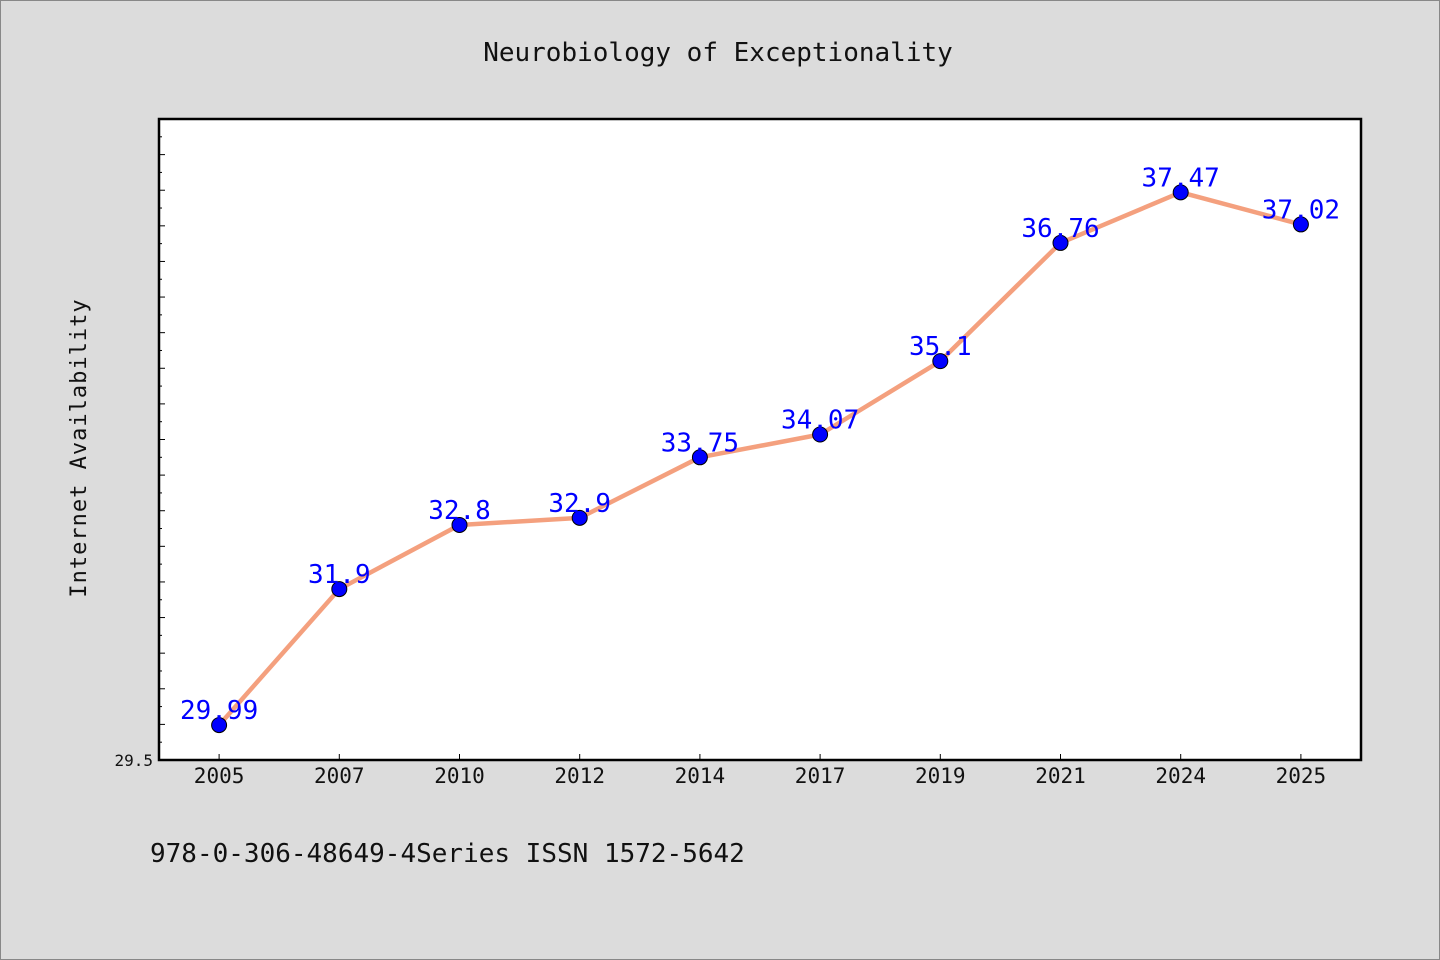 The image size is (1440, 960). Describe the element at coordinates (1180, 776) in the screenshot. I see `x-tick-label: 2024` at that location.